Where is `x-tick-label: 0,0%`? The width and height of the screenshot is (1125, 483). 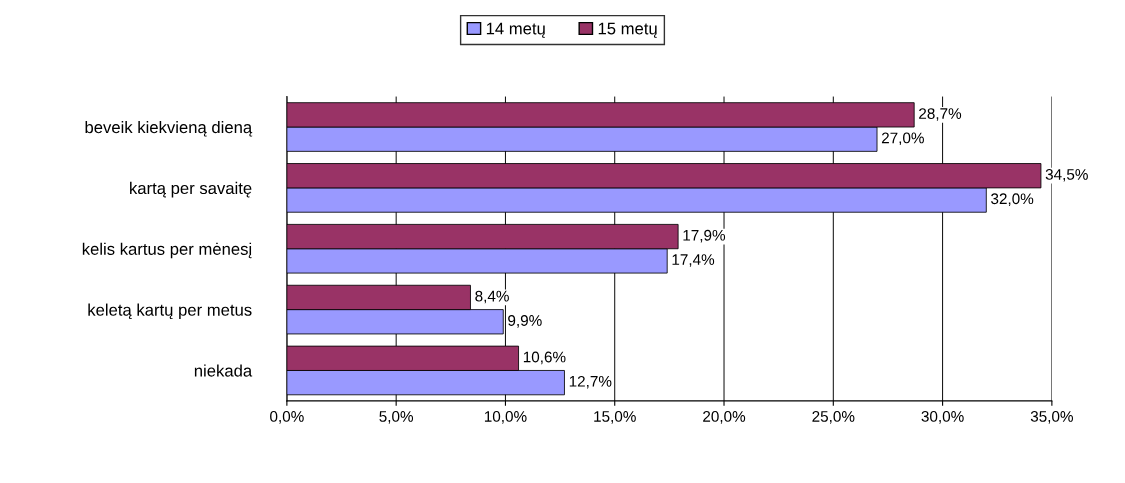
x-tick-label: 0,0% is located at coordinates (287, 417).